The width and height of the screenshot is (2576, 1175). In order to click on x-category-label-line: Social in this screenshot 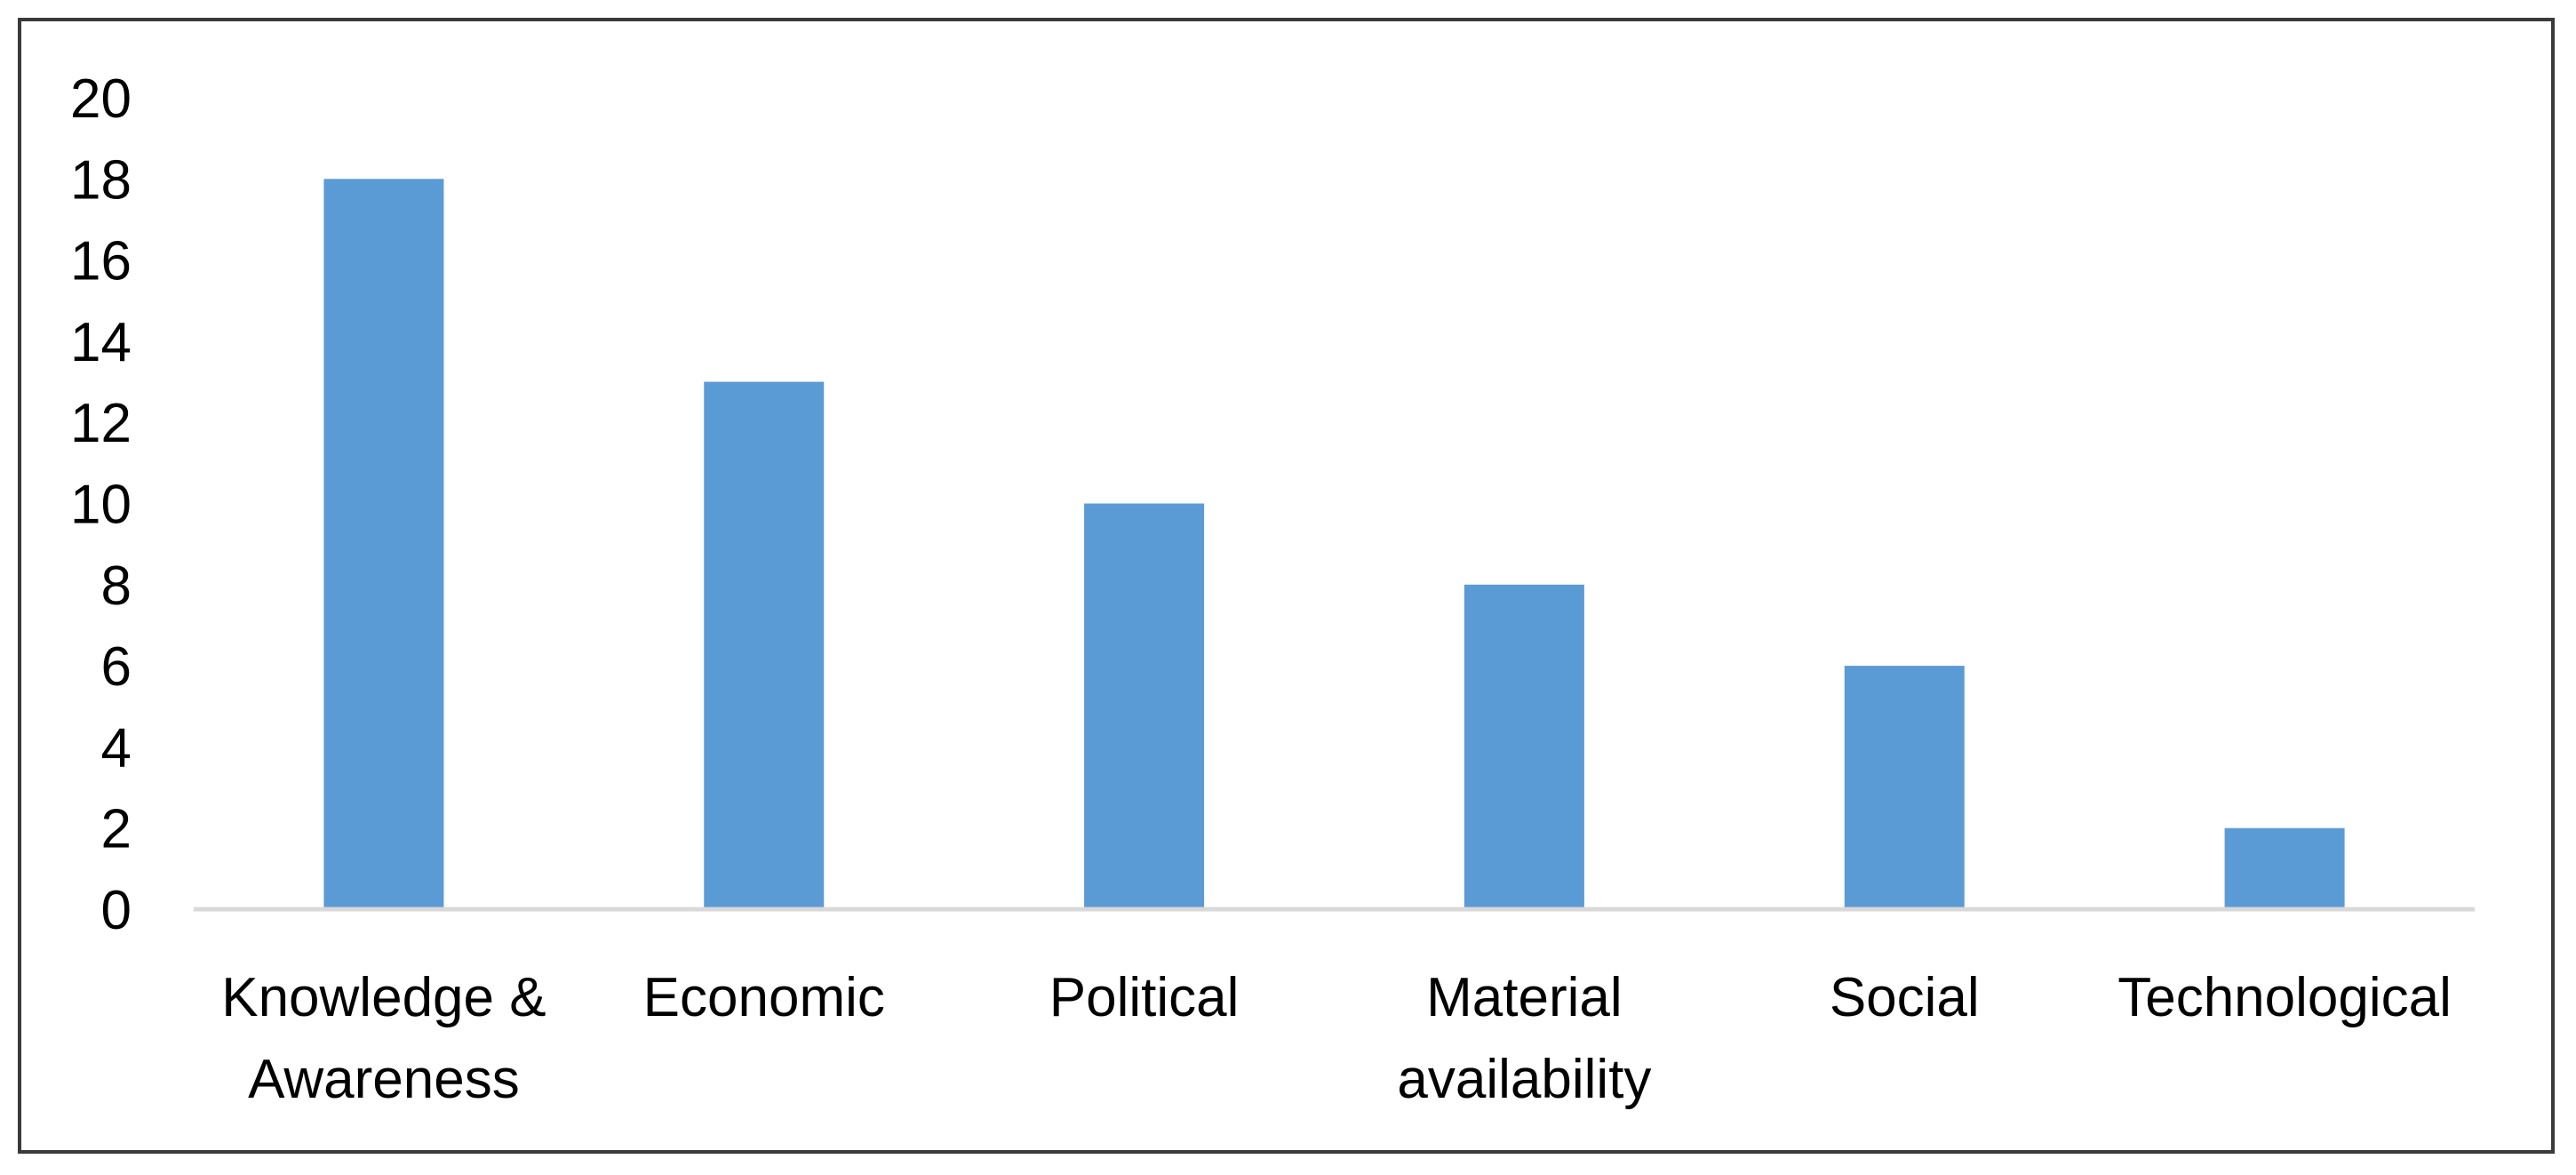, I will do `click(1905, 997)`.